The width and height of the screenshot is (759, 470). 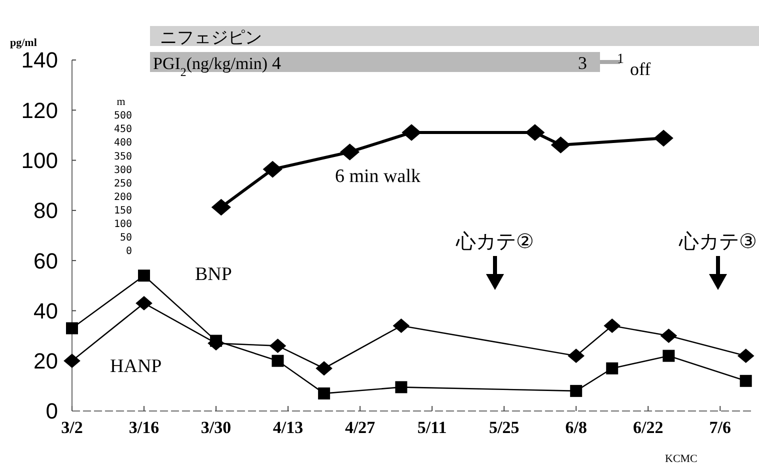 I want to click on y-tick-label: 60, so click(x=46, y=261).